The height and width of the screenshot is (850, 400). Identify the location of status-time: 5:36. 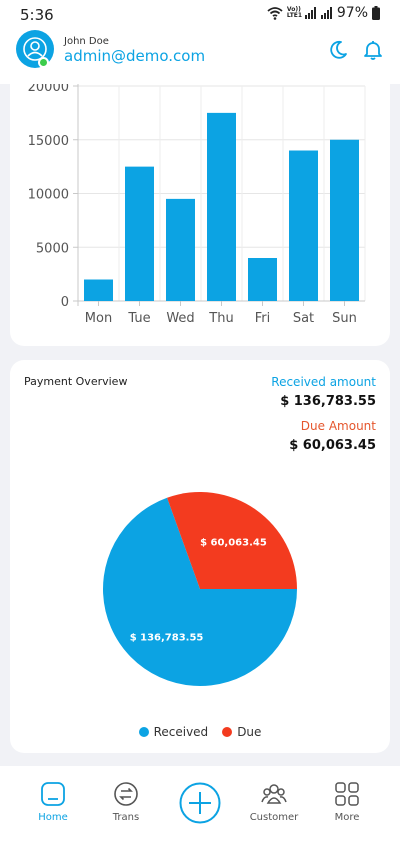
(37, 15).